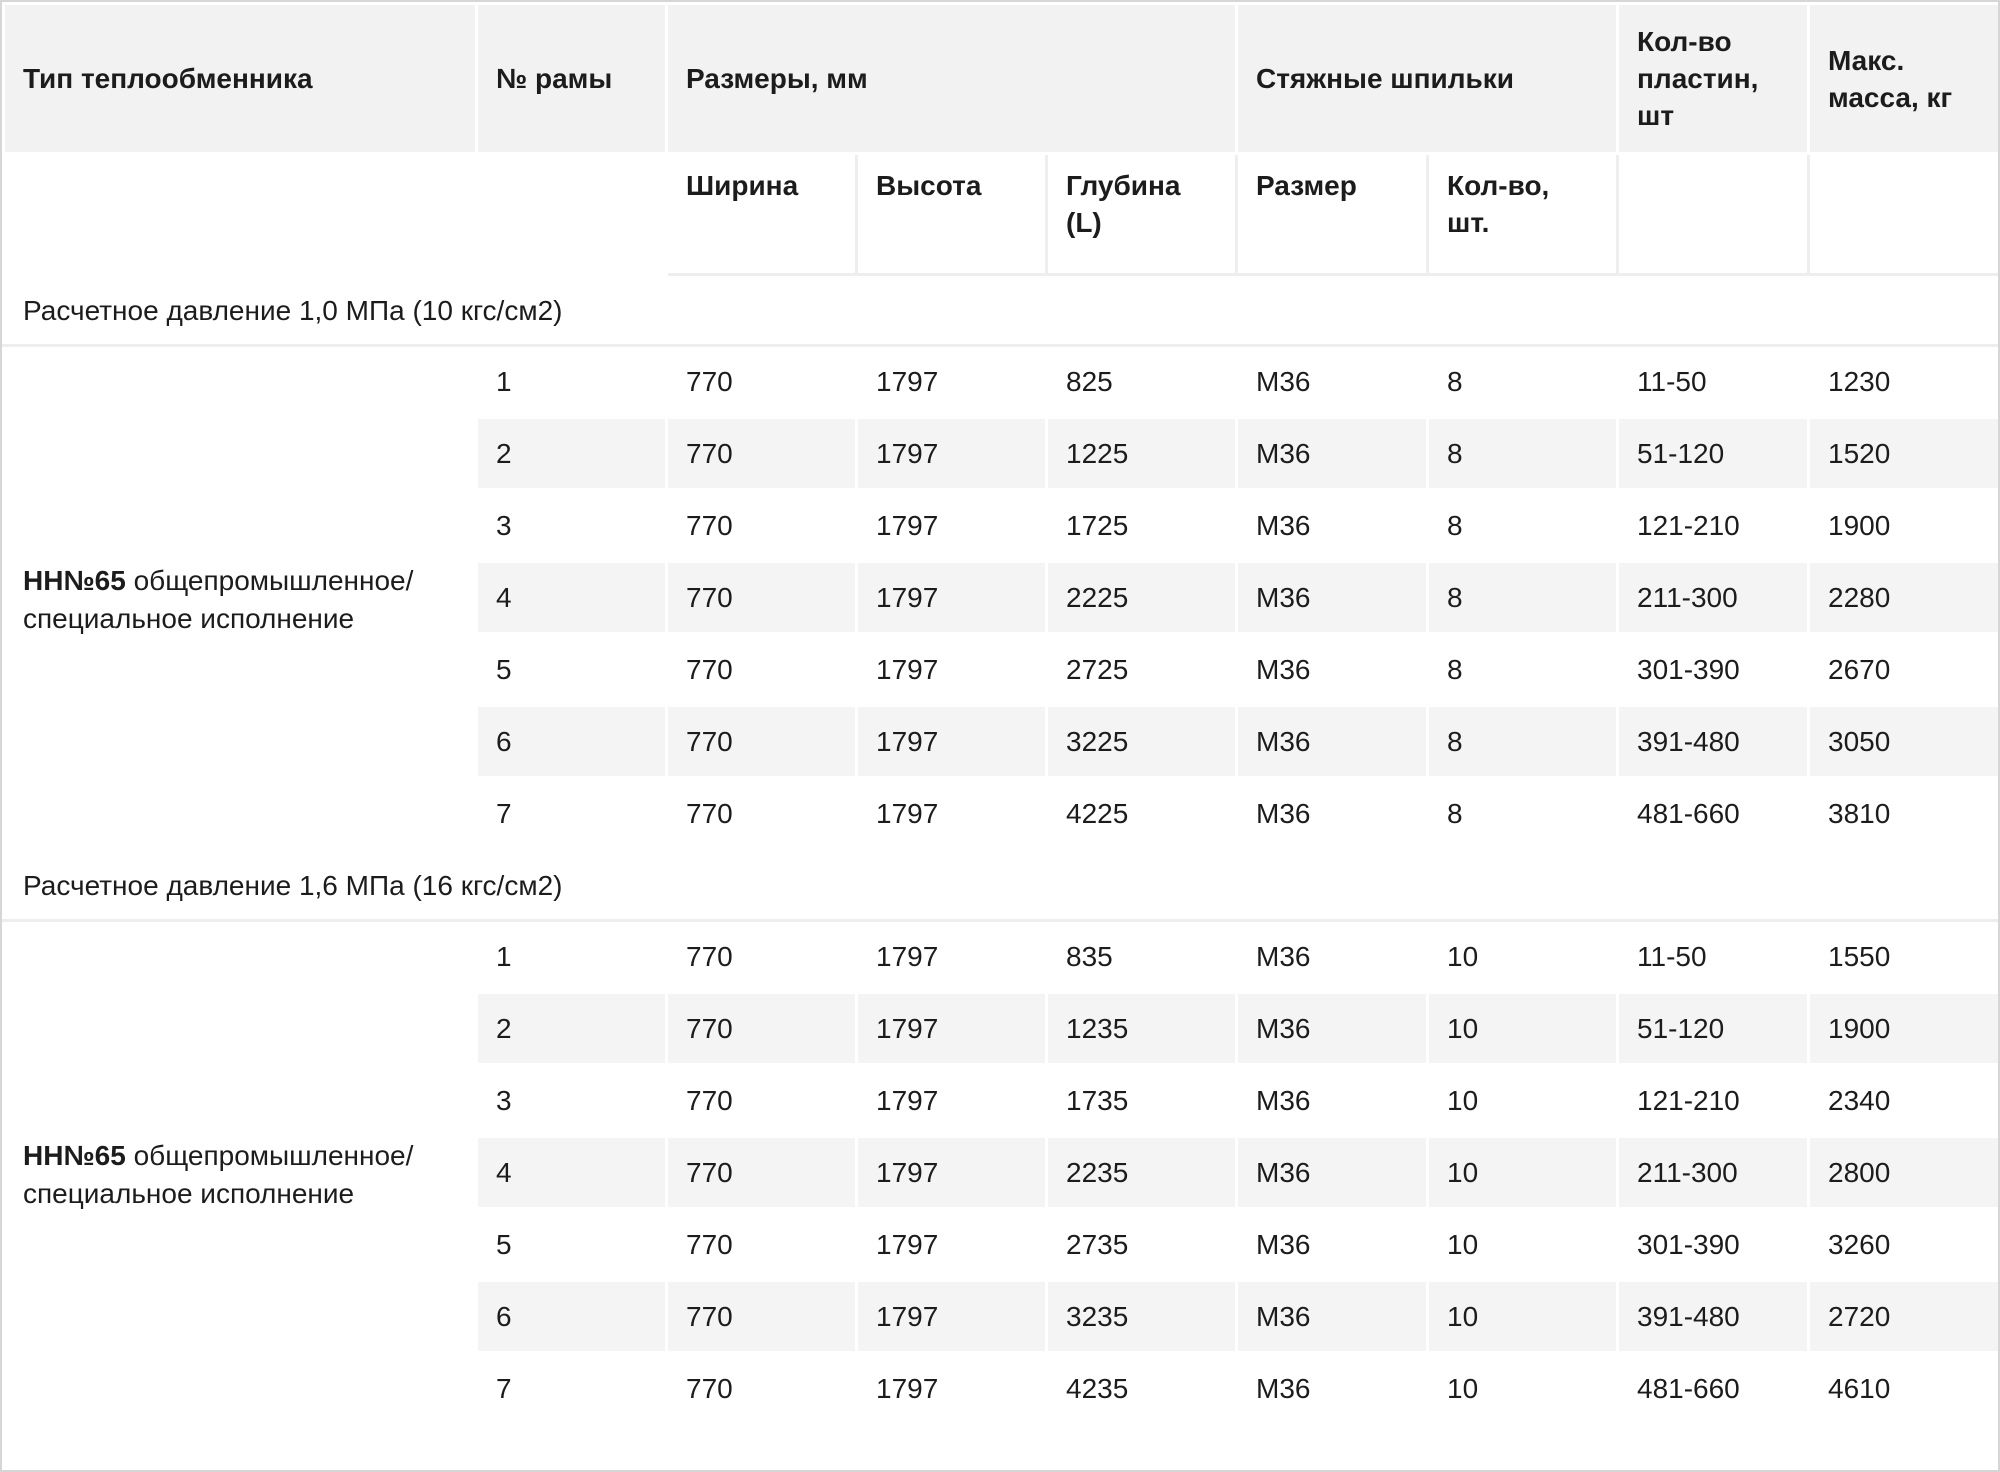  I want to click on data-cell: 7, so click(571, 813).